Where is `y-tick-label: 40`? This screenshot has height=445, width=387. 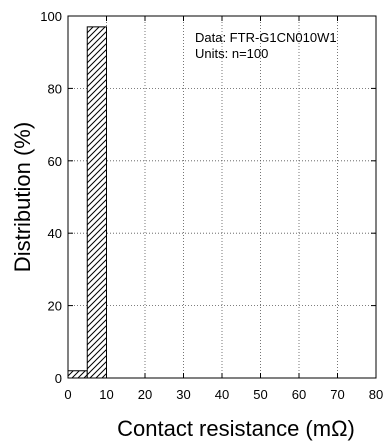
y-tick-label: 40 is located at coordinates (55, 233).